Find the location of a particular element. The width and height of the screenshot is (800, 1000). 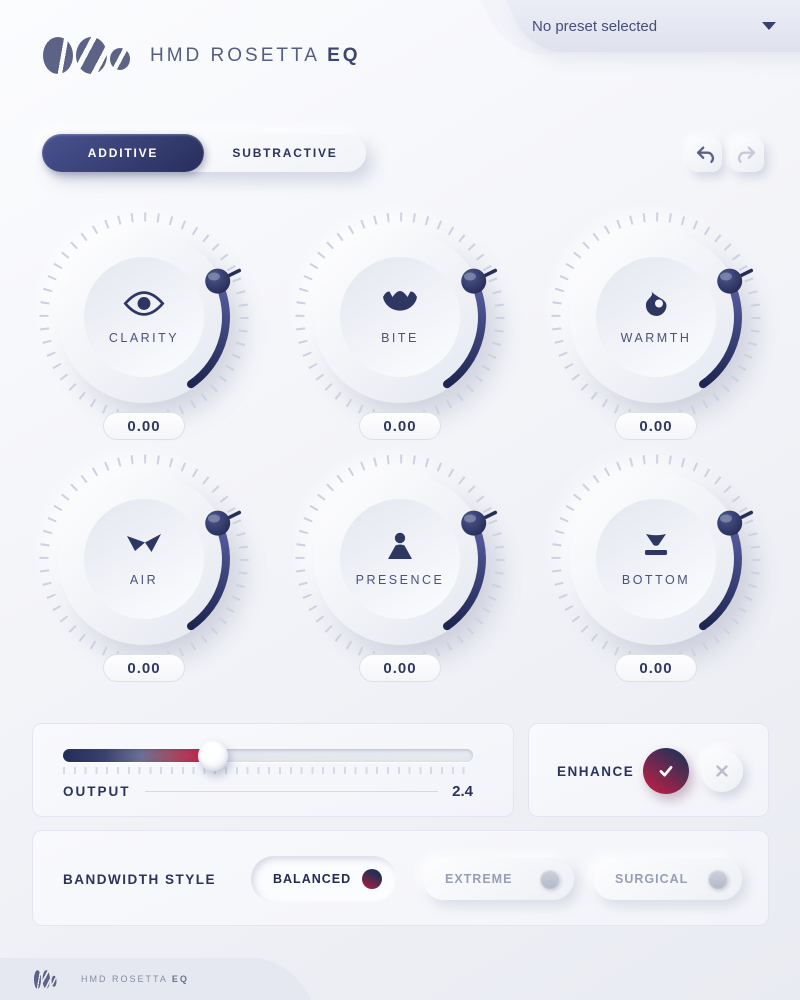

redo-button is located at coordinates (747, 155).